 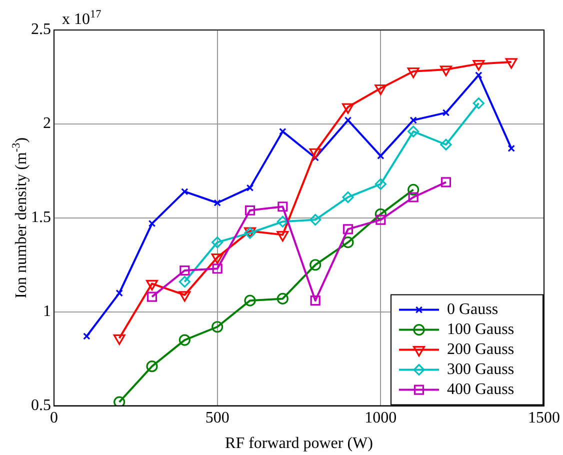 I want to click on y-tick-label: 2, so click(x=47, y=123).